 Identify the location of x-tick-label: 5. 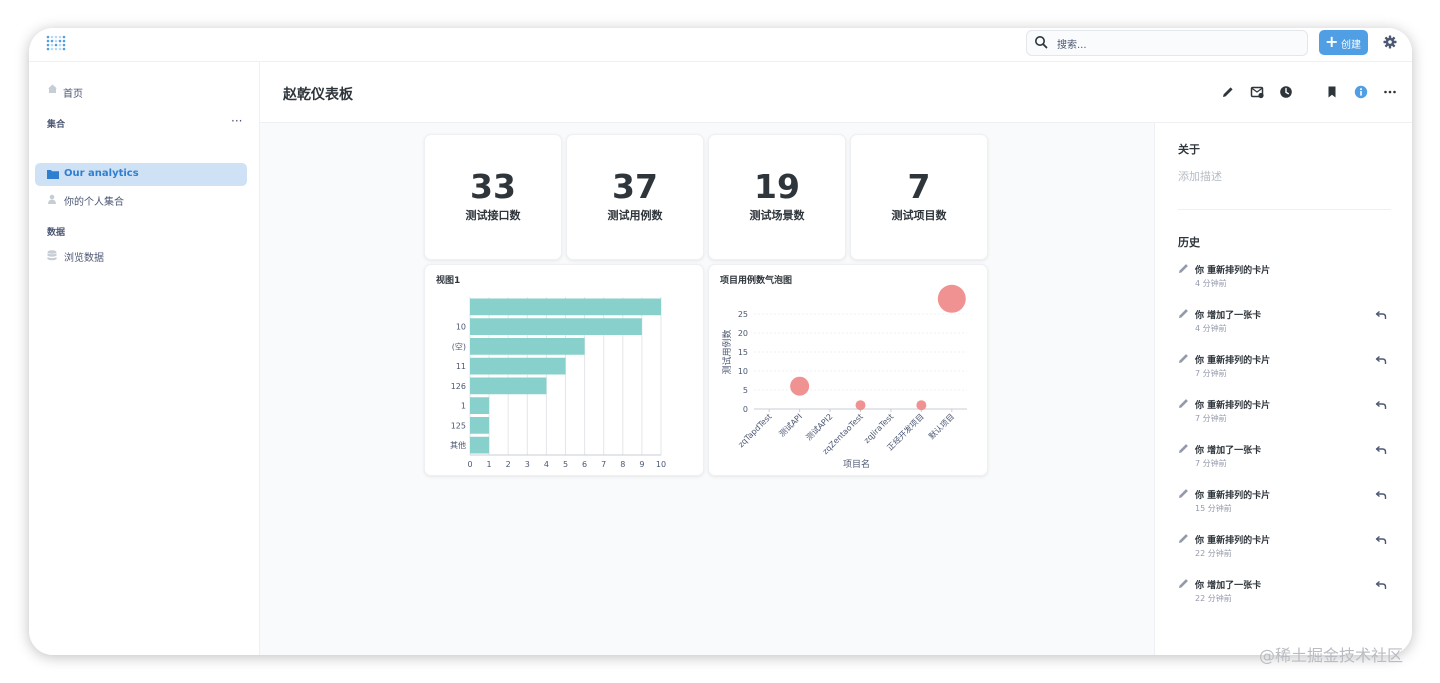
(565, 464).